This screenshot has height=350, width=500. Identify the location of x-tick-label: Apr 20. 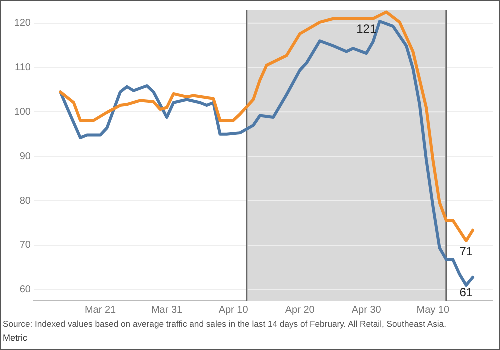
(300, 310).